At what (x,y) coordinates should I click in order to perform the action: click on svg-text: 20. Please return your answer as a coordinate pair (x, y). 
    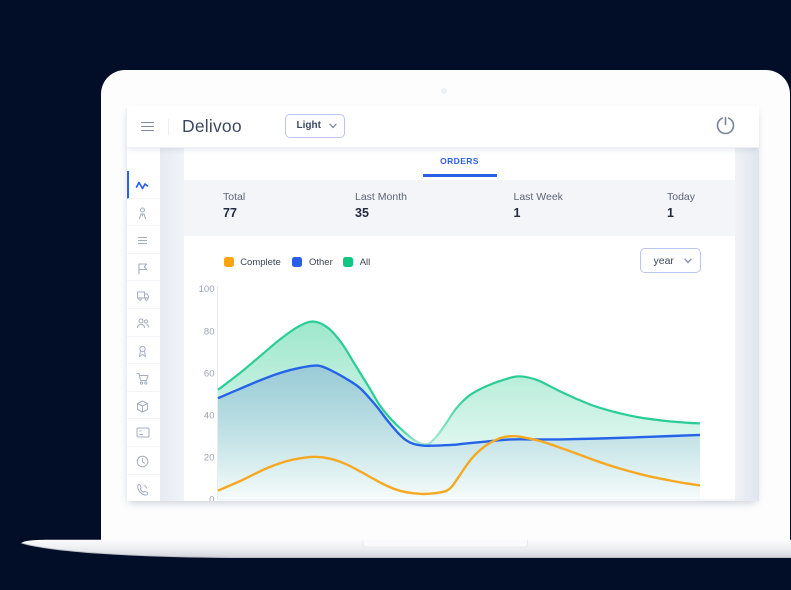
    Looking at the image, I should click on (209, 458).